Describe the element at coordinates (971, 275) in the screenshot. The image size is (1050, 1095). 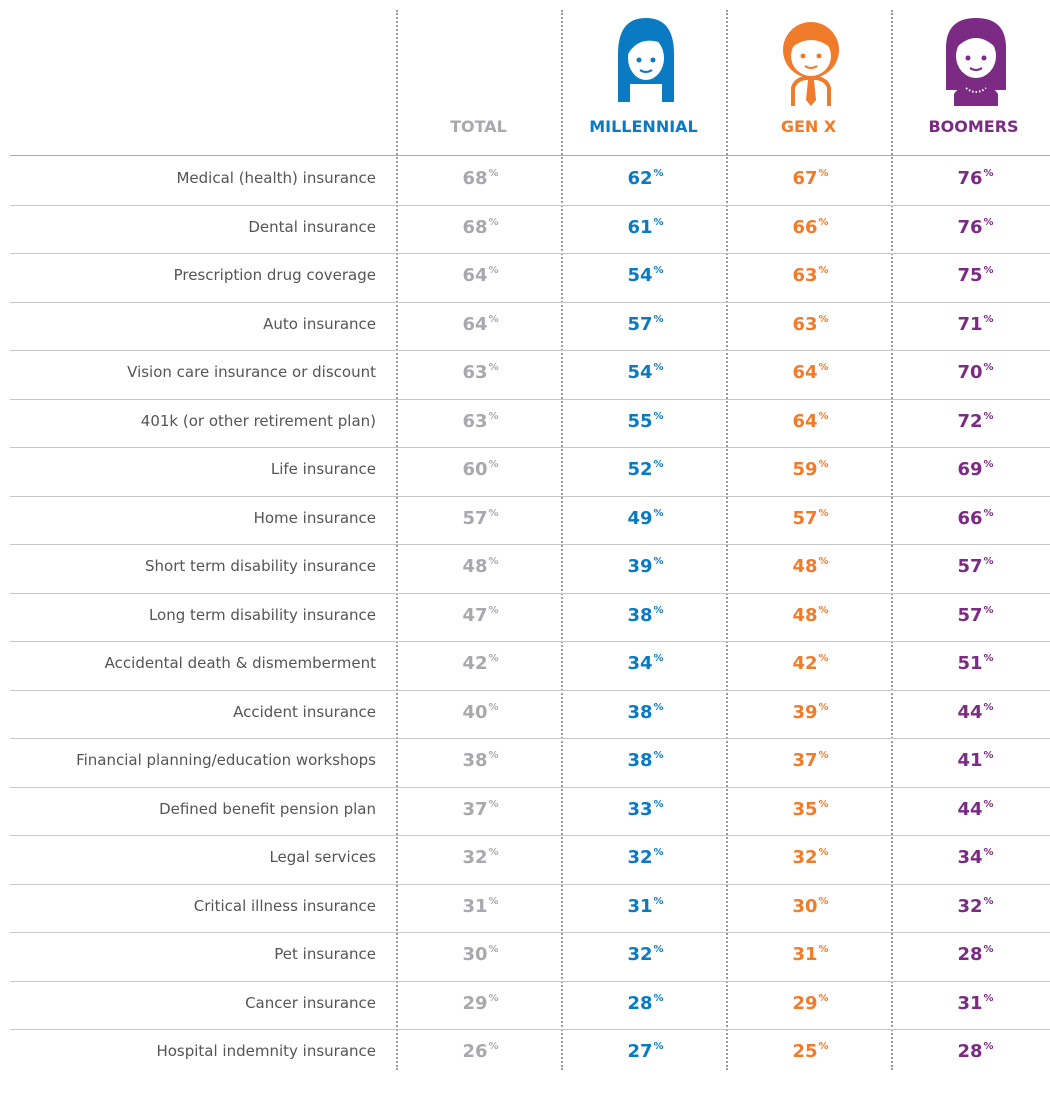
I see `value-cell: 75%` at that location.